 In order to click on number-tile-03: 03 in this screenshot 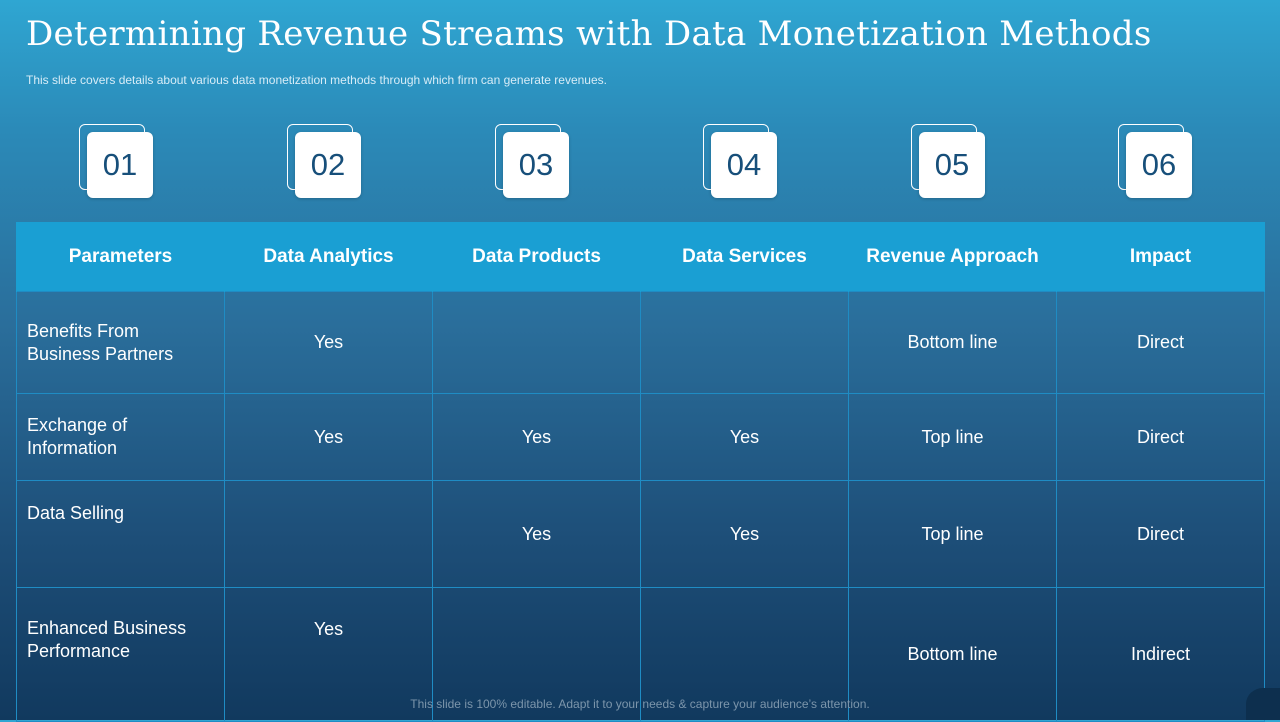, I will do `click(533, 162)`.